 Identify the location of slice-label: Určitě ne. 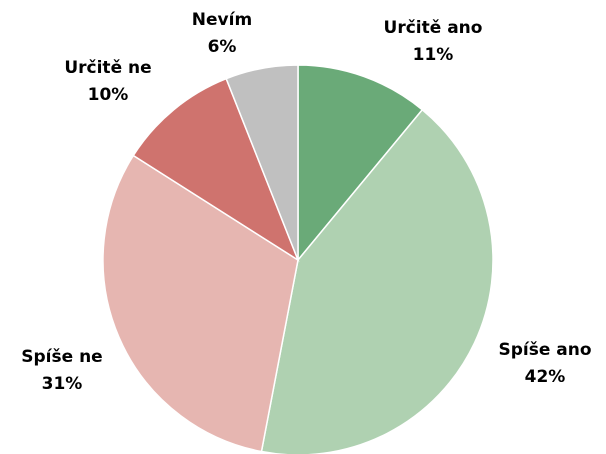
(107, 68).